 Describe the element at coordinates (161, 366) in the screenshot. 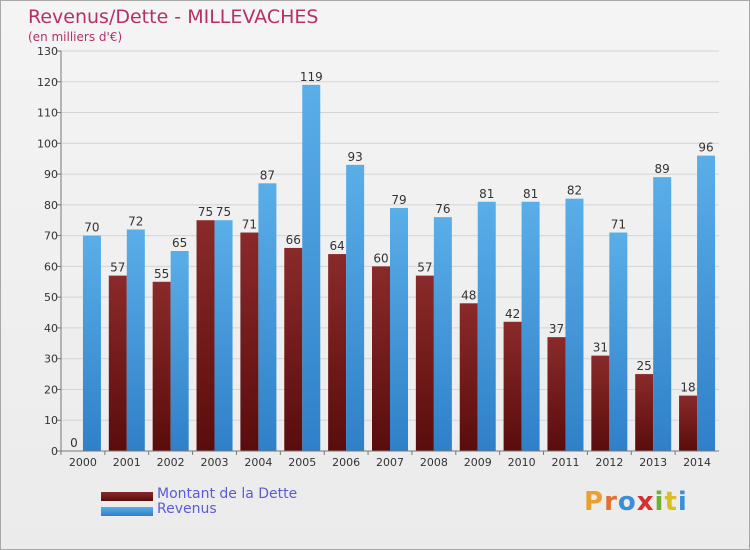

I see `bar-debt-2002` at that location.